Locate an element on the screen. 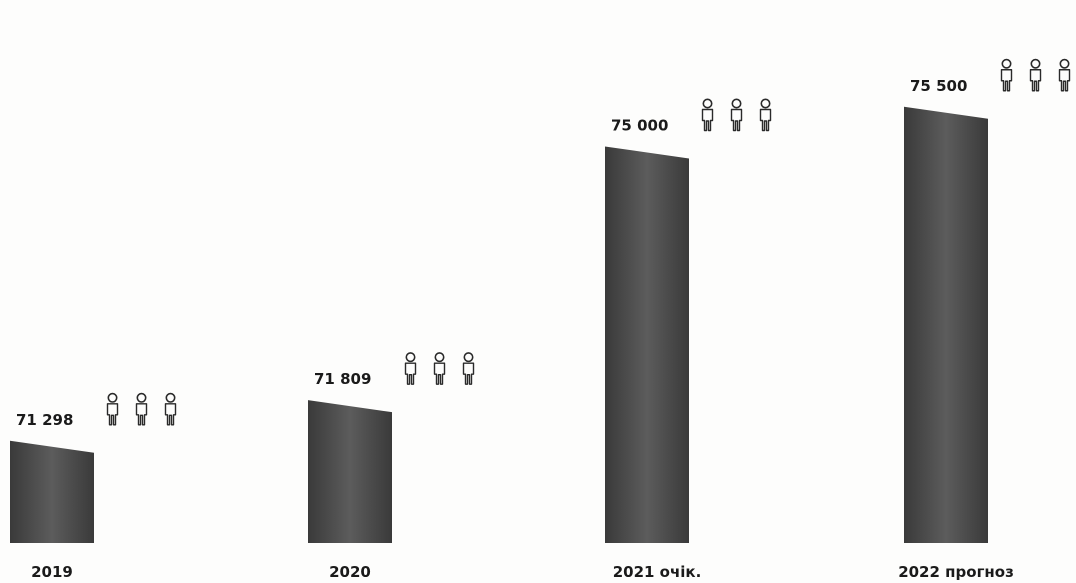 Image resolution: width=1076 pixels, height=583 pixels. value-label: 71 809 is located at coordinates (342, 379).